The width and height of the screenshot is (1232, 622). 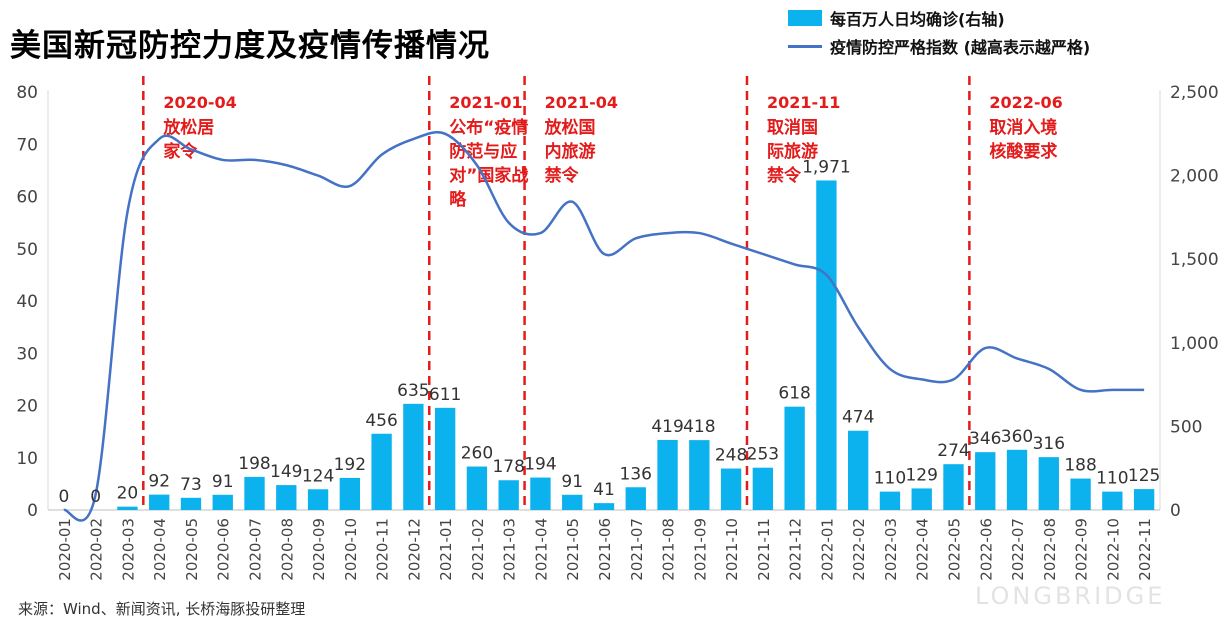 What do you see at coordinates (445, 395) in the screenshot?
I see `bar-data-label: 611` at bounding box center [445, 395].